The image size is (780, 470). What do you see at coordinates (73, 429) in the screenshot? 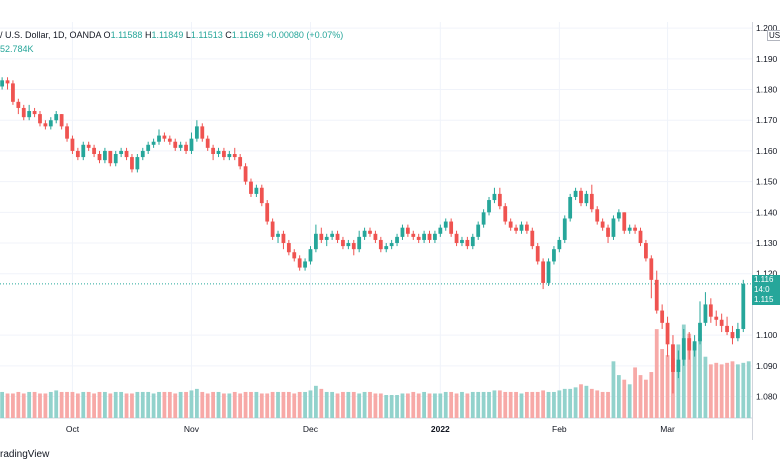
I see `time-tick-label: Oct` at bounding box center [73, 429].